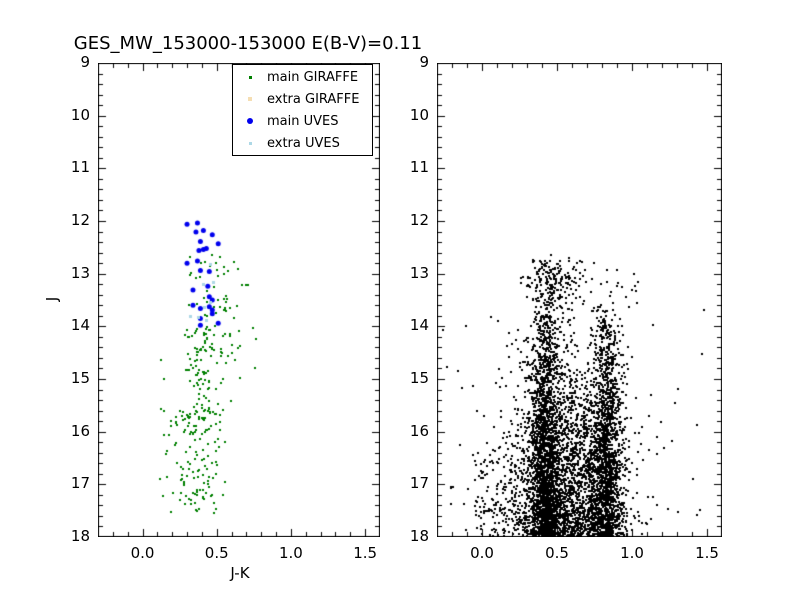  Describe the element at coordinates (52, 299) in the screenshot. I see `y-axis-label: J` at that location.